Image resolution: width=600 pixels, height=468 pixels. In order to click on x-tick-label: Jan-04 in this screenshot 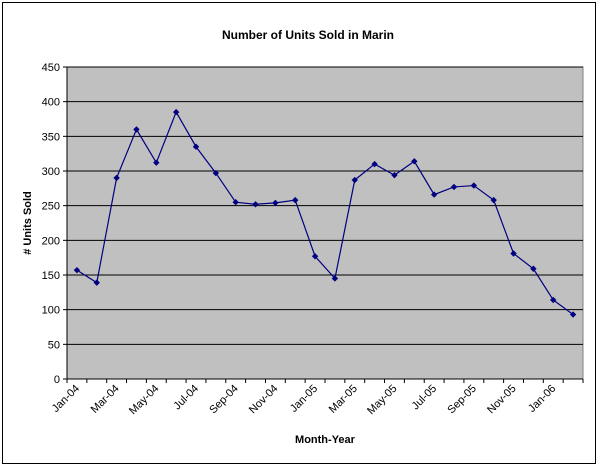, I will do `click(66, 399)`.